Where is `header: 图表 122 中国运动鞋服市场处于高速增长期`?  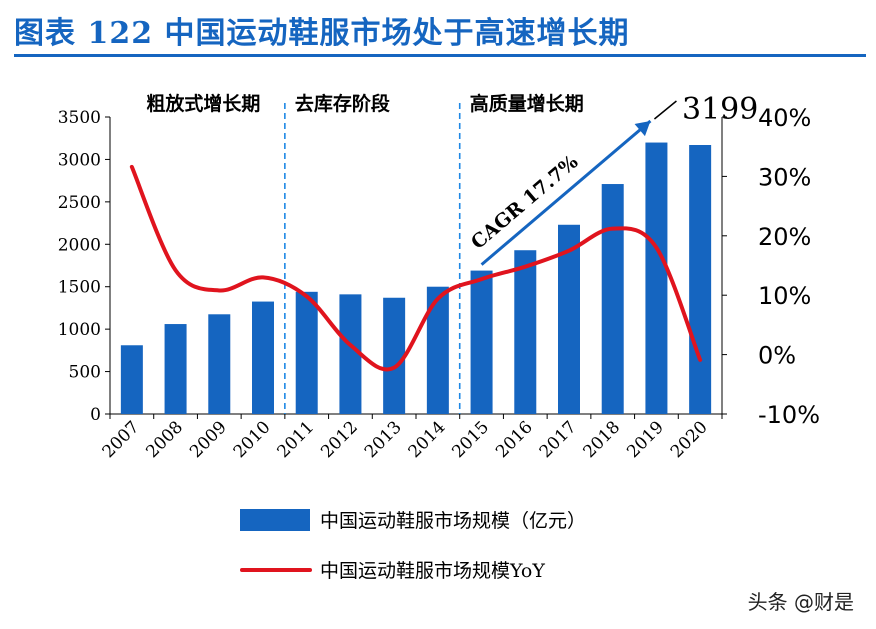
header: 图表 122 中国运动鞋服市场处于高速增长期 is located at coordinates (438, 30).